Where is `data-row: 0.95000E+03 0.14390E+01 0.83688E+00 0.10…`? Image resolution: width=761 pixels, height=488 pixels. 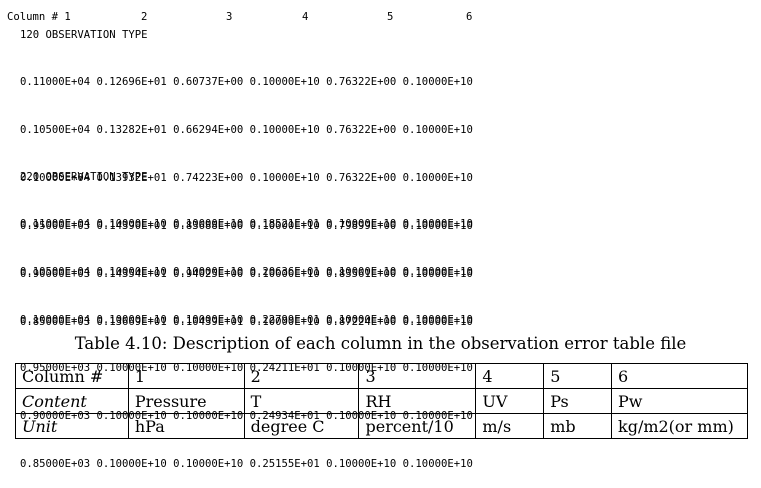 data-row: 0.95000E+03 0.14390E+01 0.83688E+00 0.10… is located at coordinates (246, 226).